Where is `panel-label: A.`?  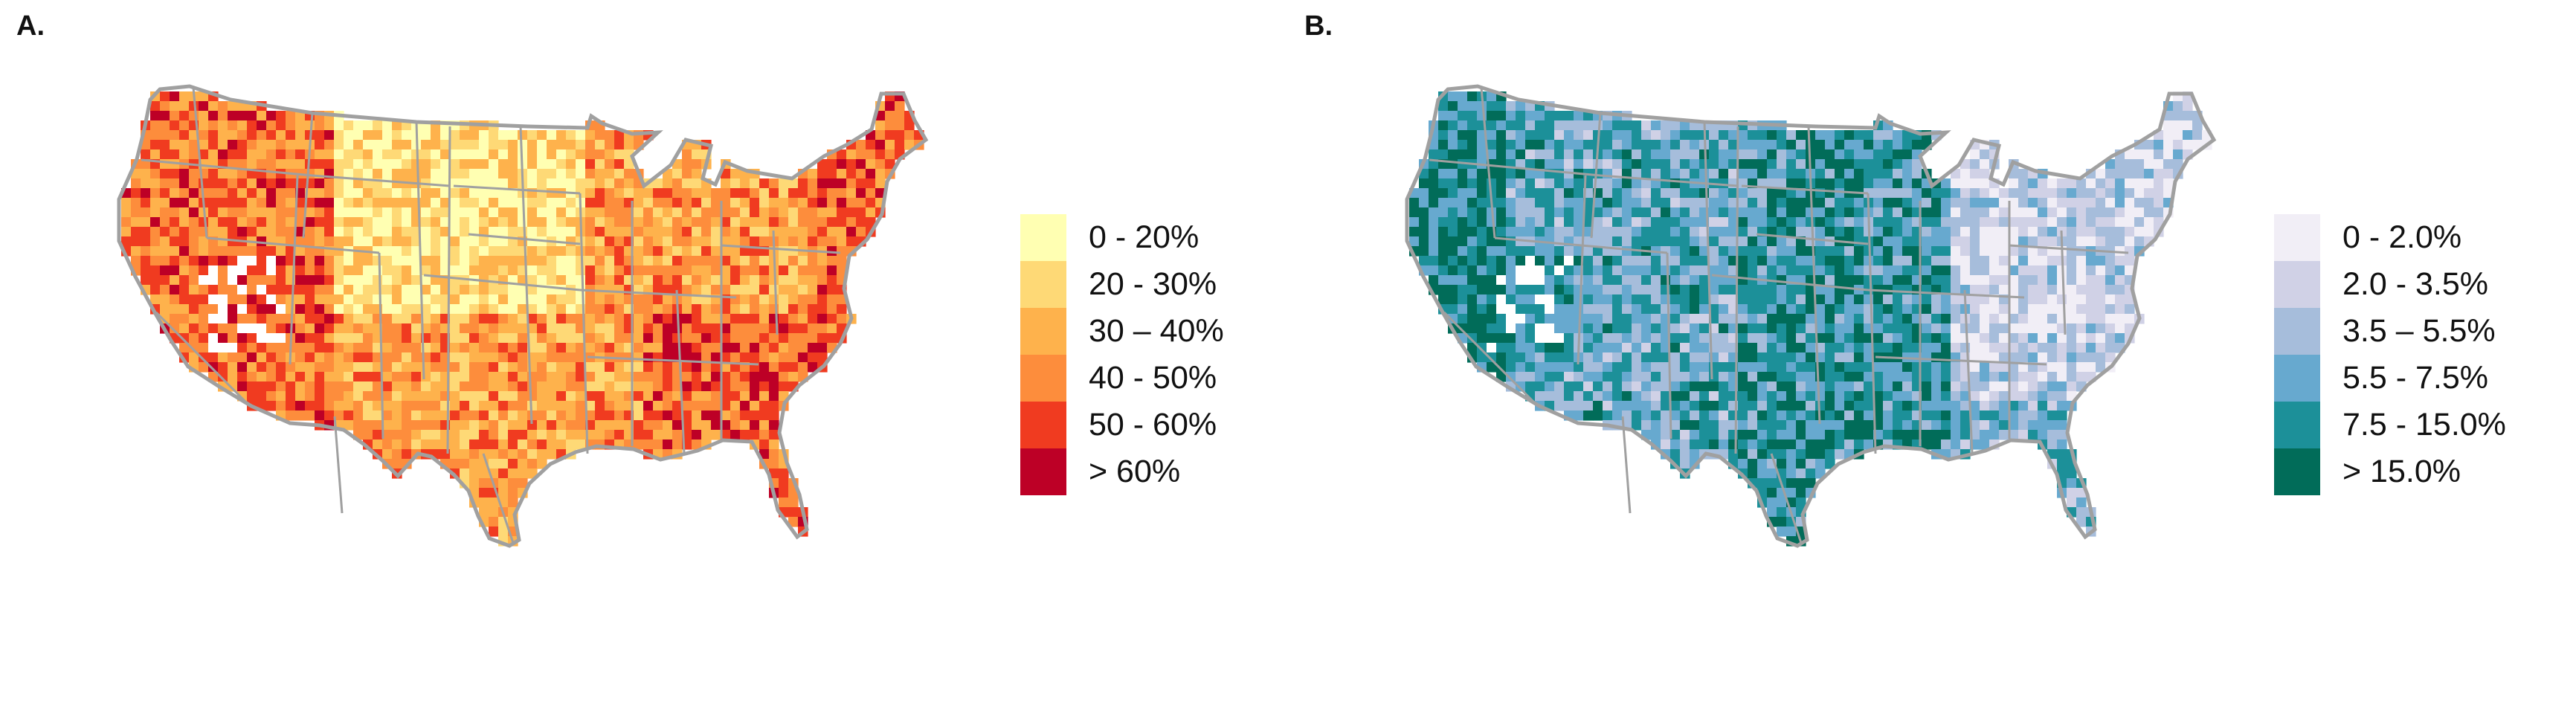 panel-label: A. is located at coordinates (30, 26).